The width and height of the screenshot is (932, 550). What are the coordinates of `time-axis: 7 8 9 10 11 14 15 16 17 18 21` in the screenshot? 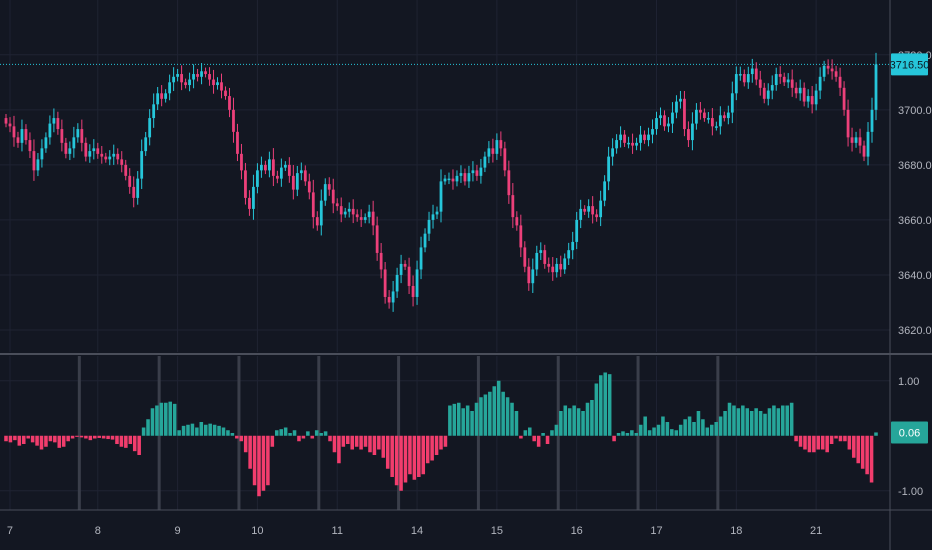 It's located at (414, 531).